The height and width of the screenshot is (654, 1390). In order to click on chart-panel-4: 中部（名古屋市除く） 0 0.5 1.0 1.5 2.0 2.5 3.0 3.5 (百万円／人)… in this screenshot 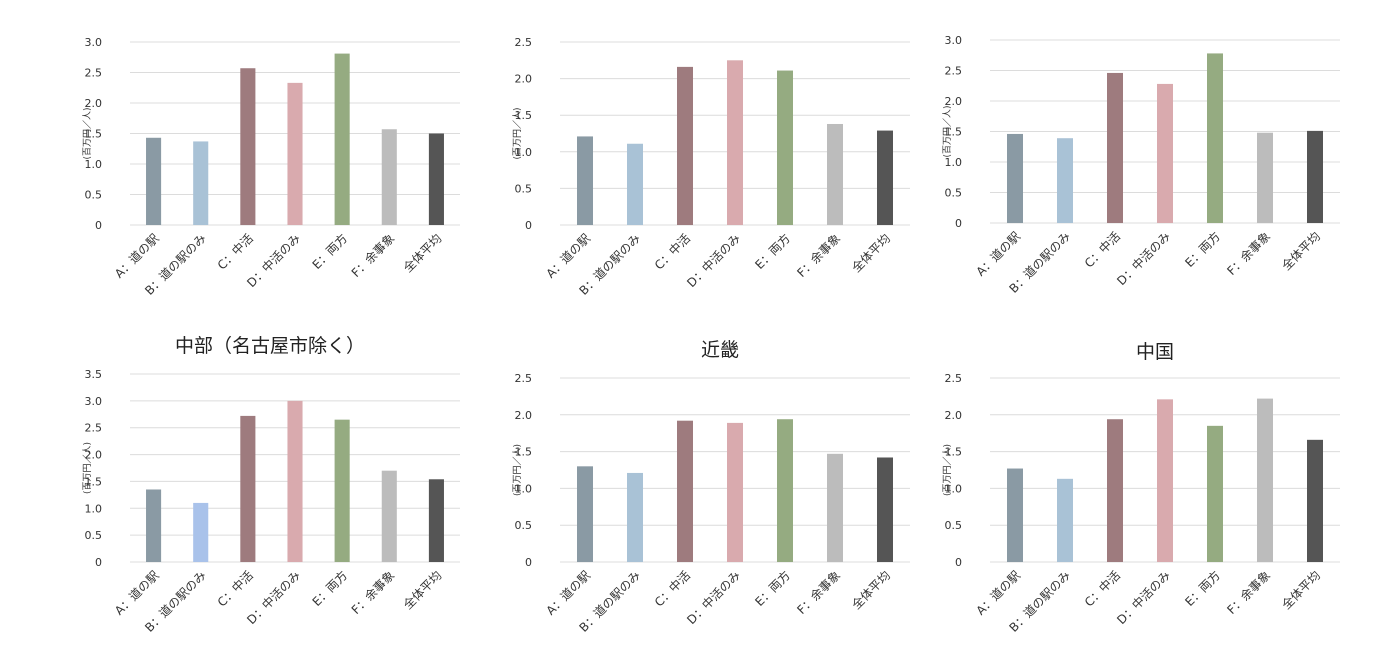, I will do `click(270, 487)`.